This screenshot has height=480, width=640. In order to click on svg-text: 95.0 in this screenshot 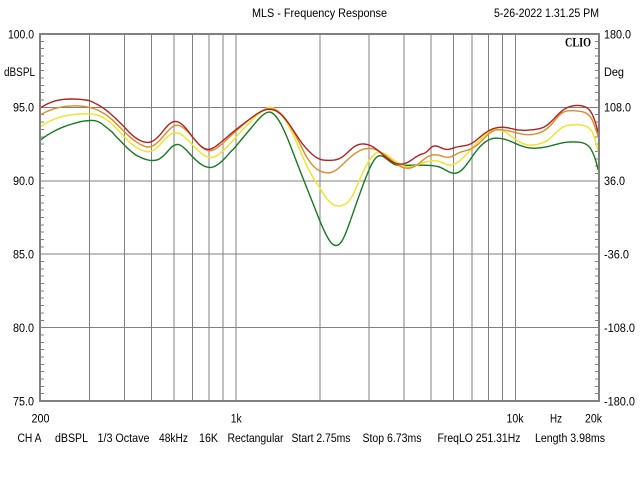, I will do `click(23, 108)`.